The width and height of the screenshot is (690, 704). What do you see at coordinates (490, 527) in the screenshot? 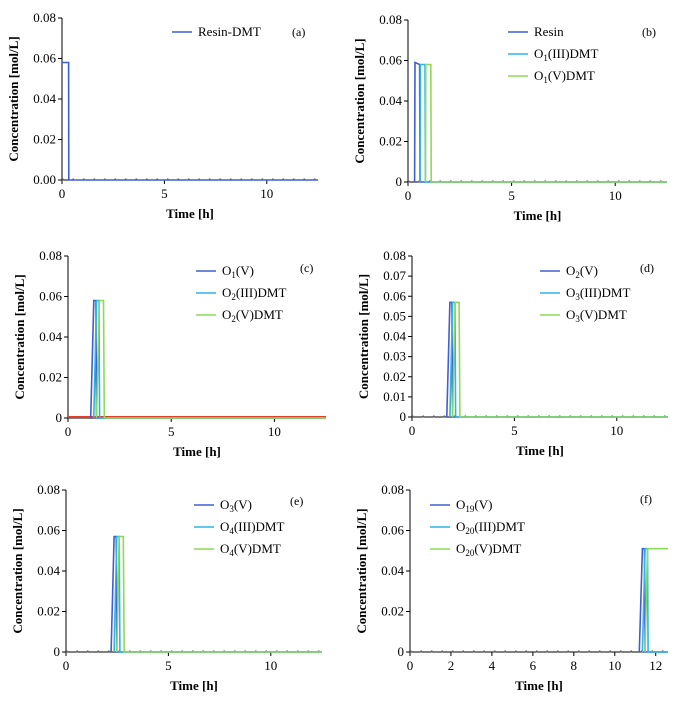
I see `legend-label: O20(III)DMT` at bounding box center [490, 527].